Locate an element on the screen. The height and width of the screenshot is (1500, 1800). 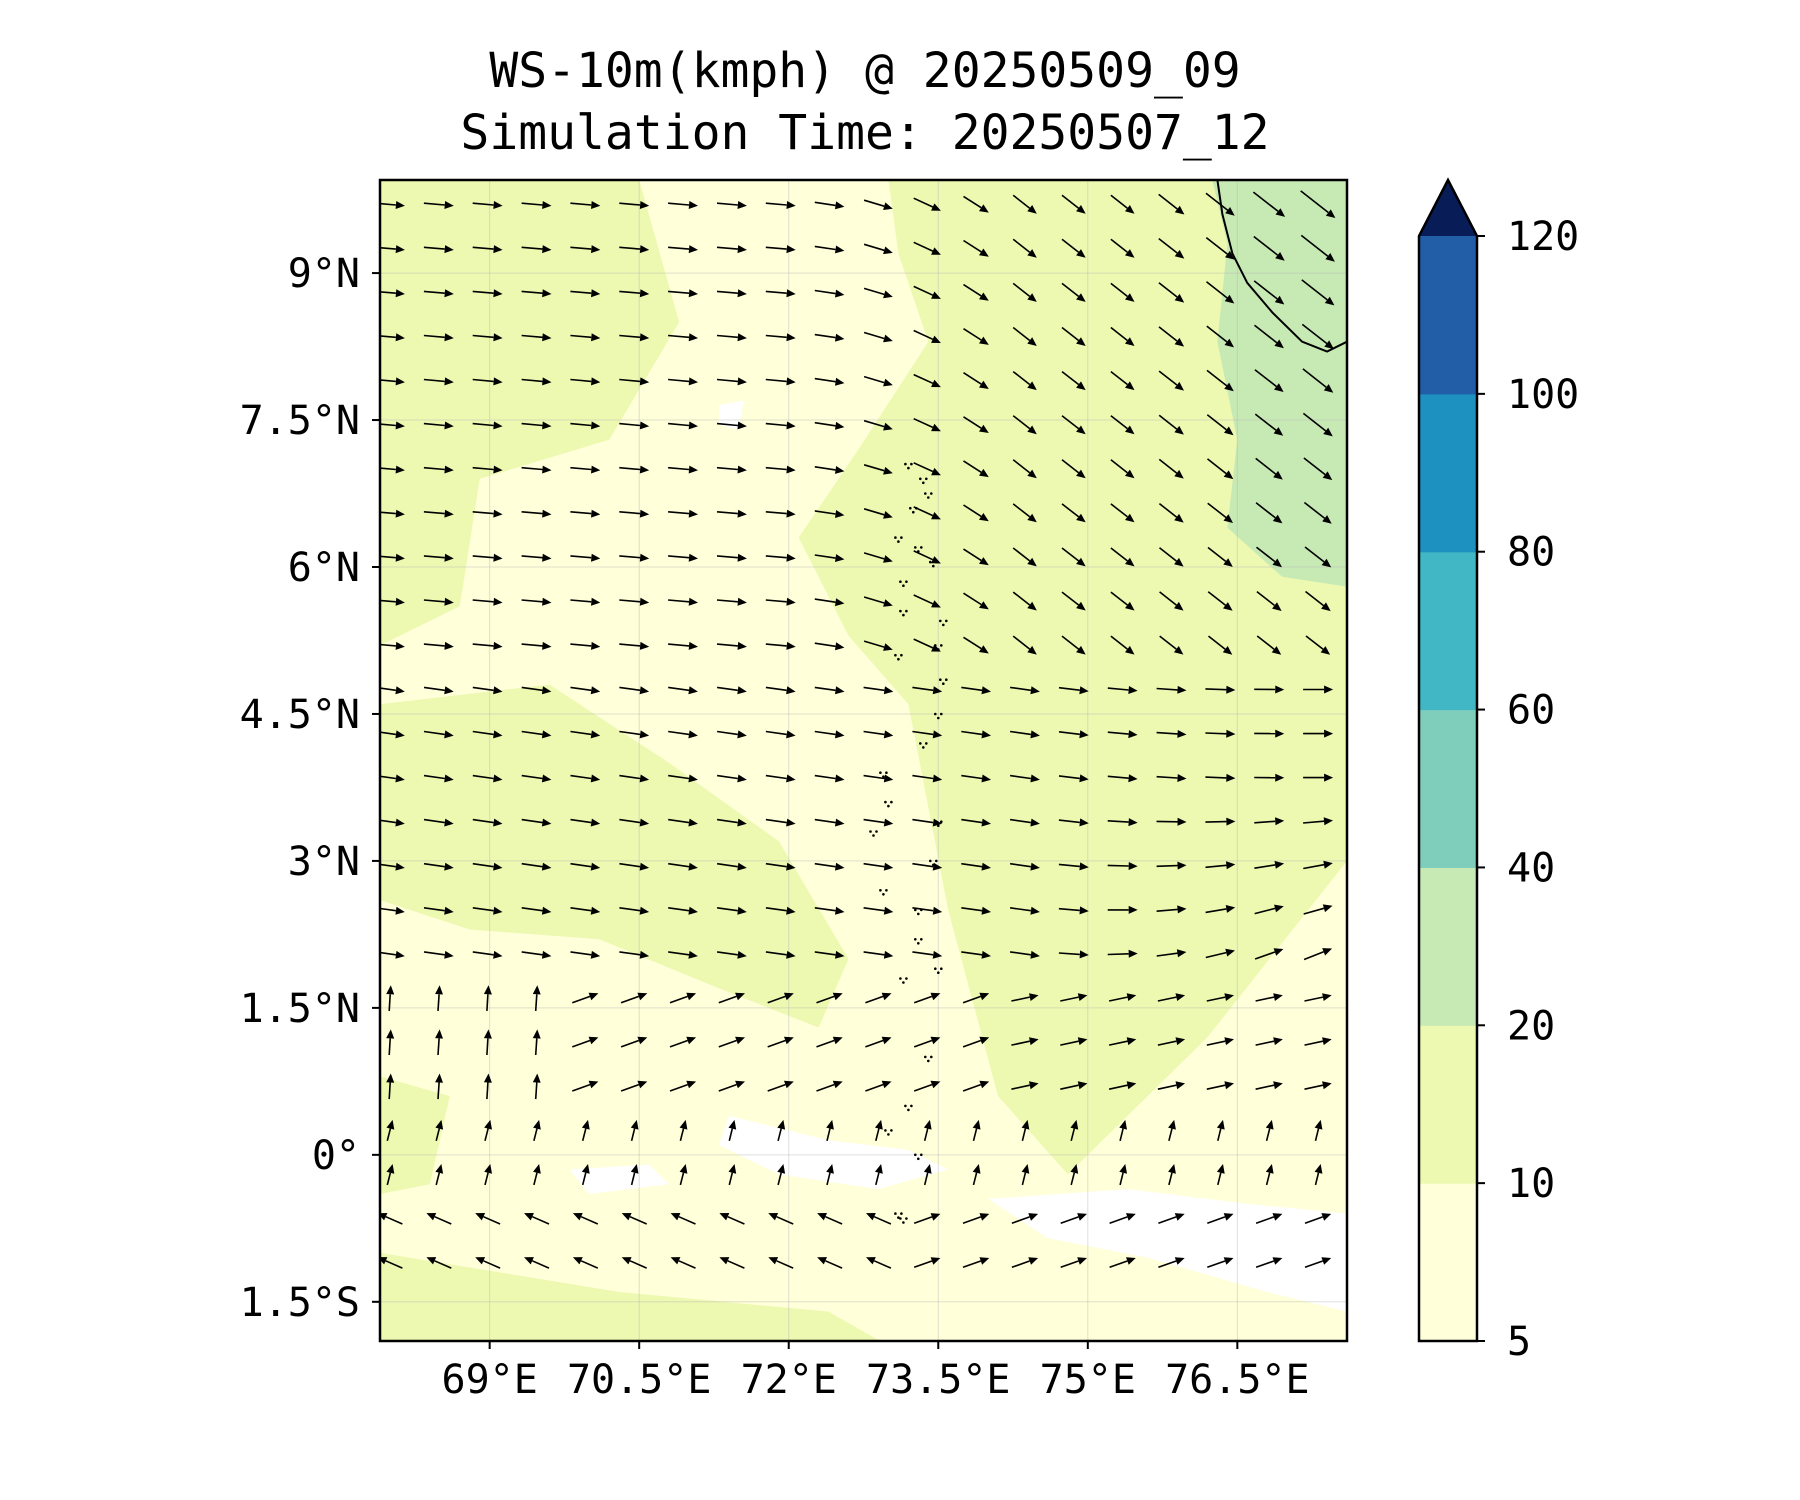
x-tick-label: 75°E is located at coordinates (1088, 1380).